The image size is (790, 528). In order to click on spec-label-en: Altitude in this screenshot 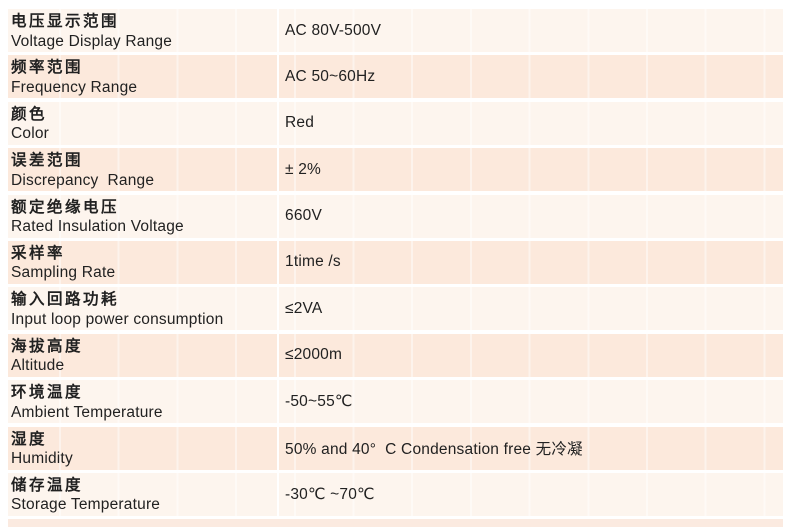, I will do `click(38, 366)`.